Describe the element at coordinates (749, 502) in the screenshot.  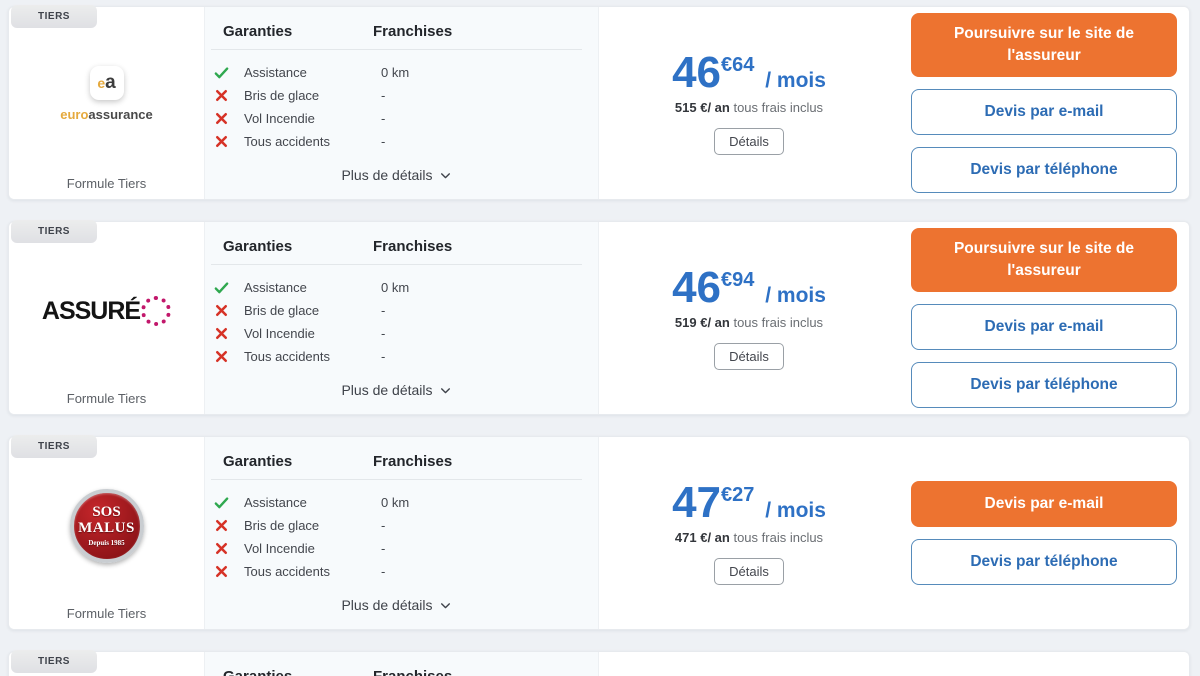
I see `monthly-price: 47€27 / mois` at that location.